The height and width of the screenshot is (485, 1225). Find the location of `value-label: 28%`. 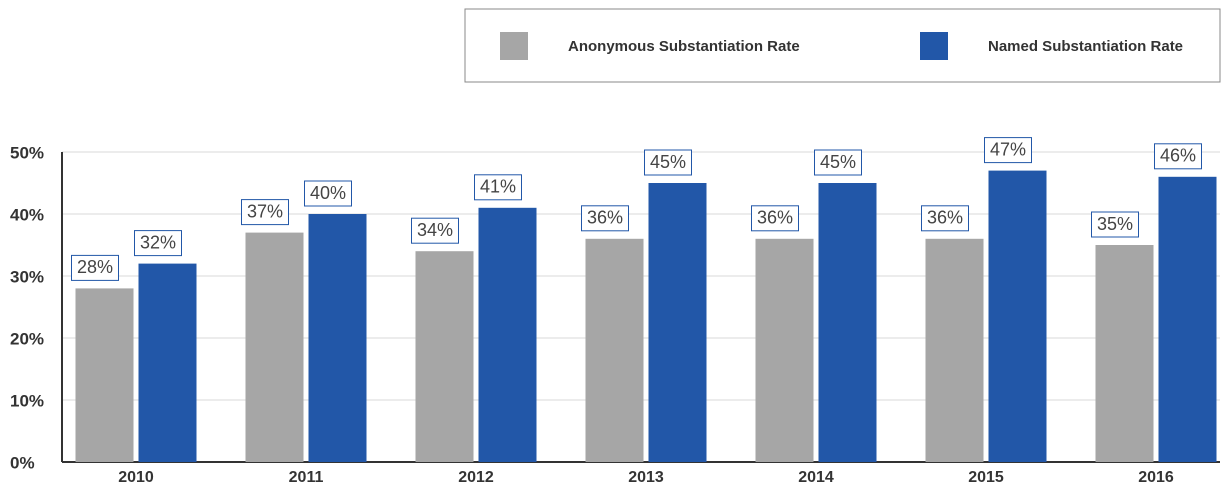

value-label: 28% is located at coordinates (95, 267).